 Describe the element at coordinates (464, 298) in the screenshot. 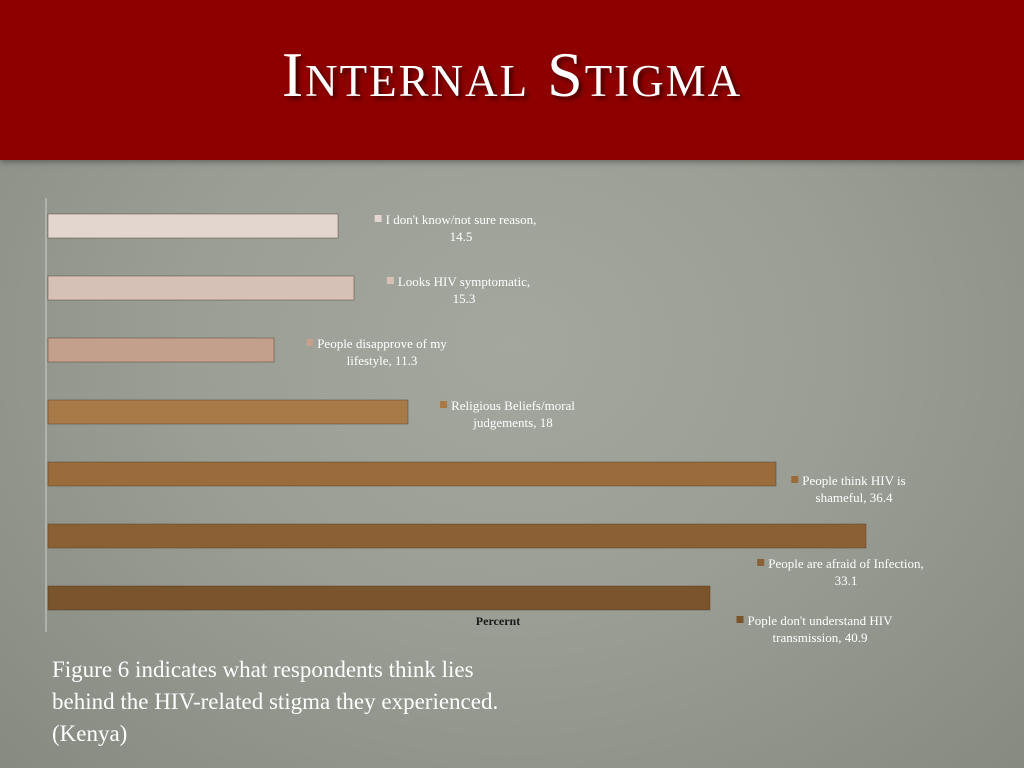

I see `data-label-line2: 15.3` at that location.